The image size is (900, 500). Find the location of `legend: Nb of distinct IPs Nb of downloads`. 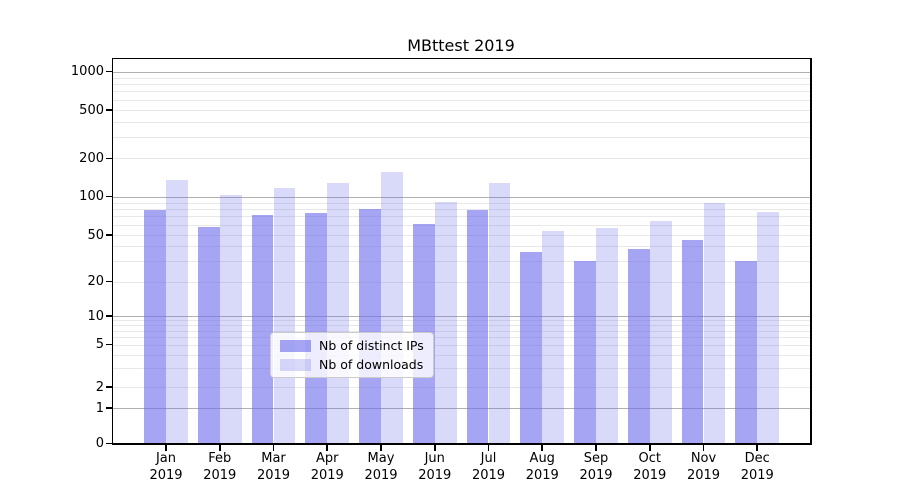

legend: Nb of distinct IPs Nb of downloads is located at coordinates (352, 355).